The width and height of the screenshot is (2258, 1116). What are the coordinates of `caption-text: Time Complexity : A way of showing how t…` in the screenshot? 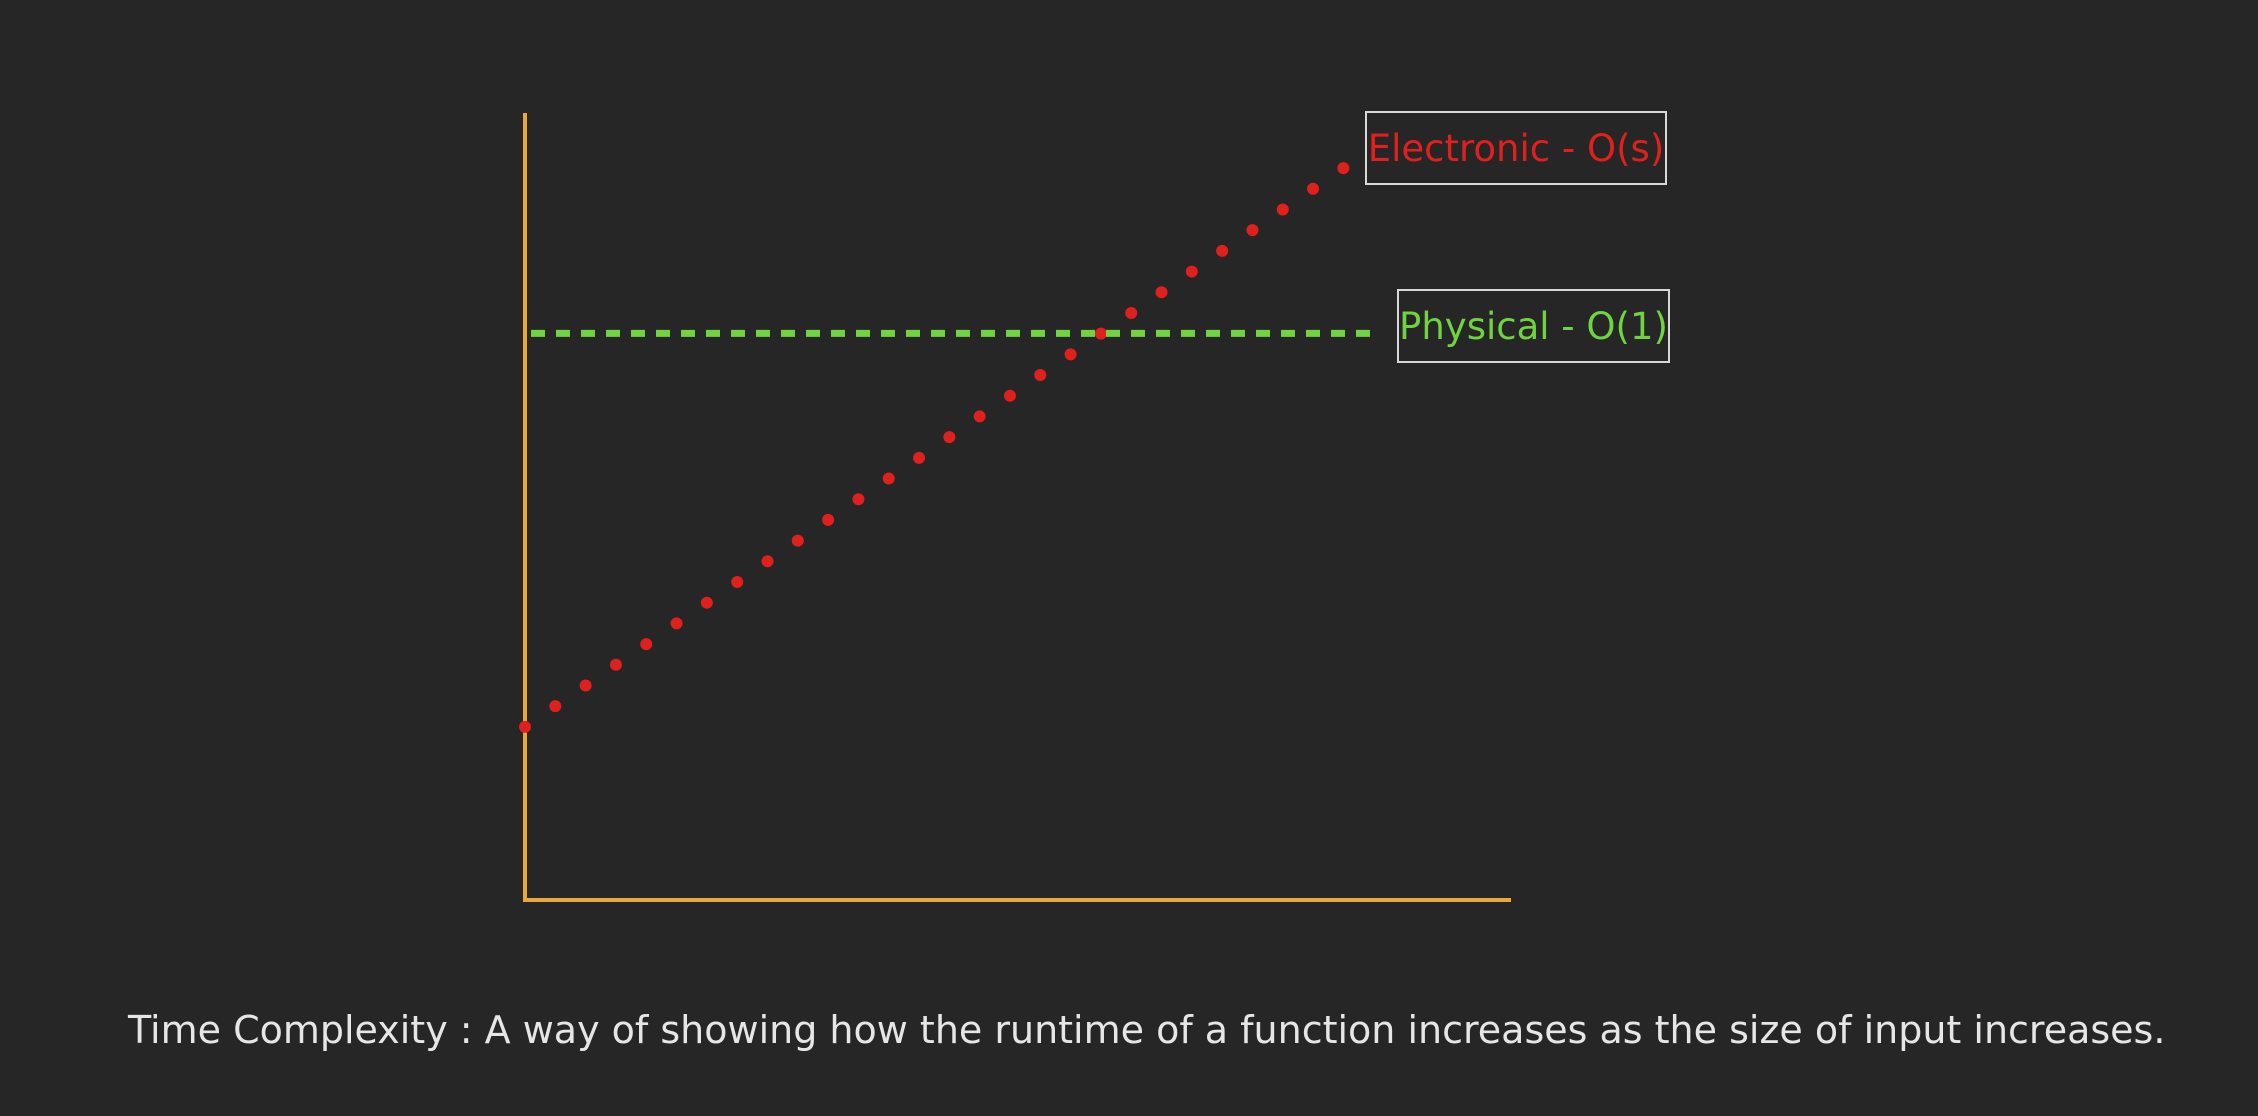 It's located at (1147, 1030).